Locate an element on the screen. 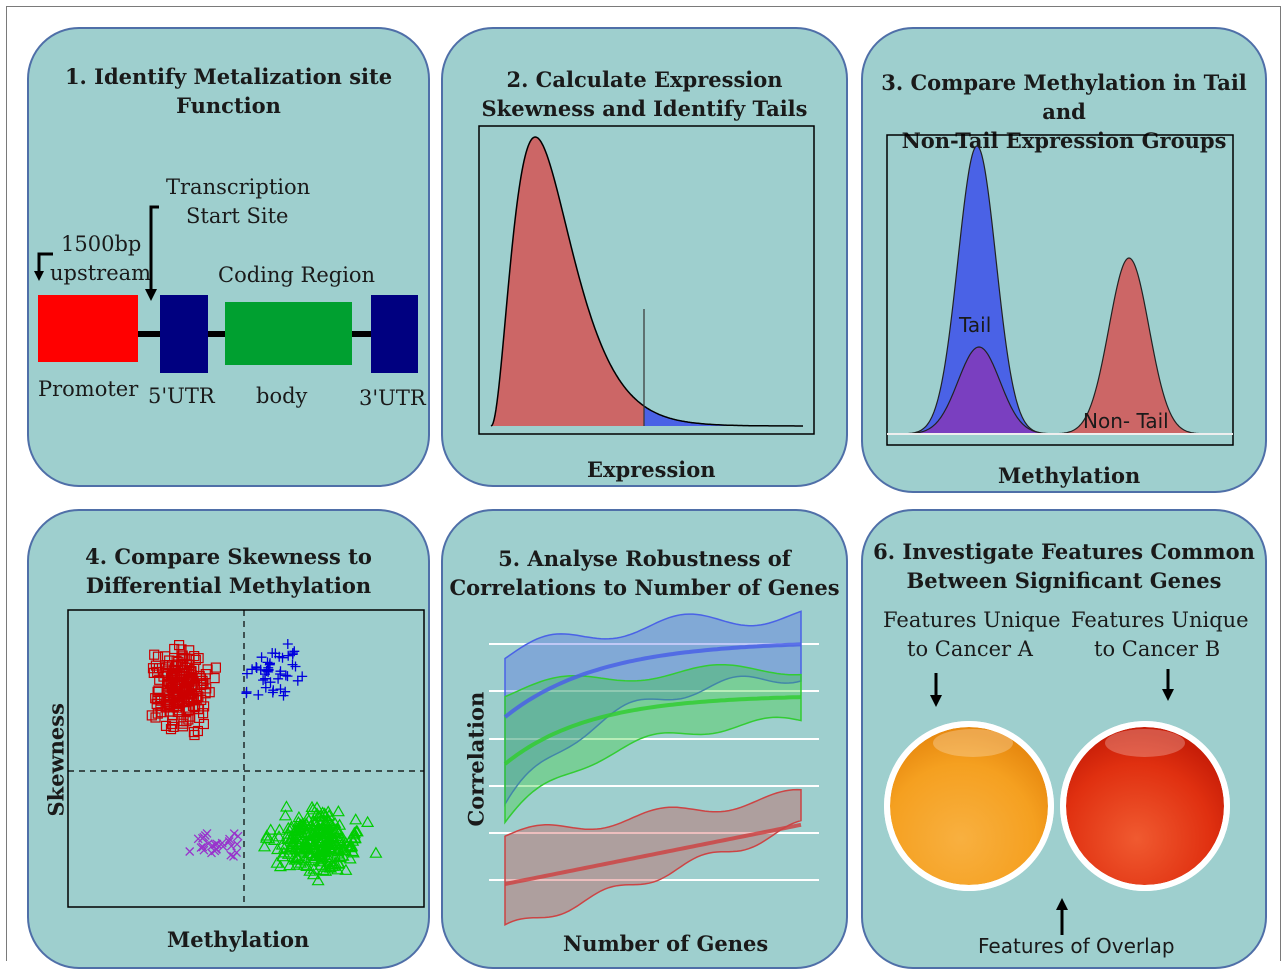 The height and width of the screenshot is (969, 1287). cancer-a-label-line2: to Cancer A is located at coordinates (970, 649).